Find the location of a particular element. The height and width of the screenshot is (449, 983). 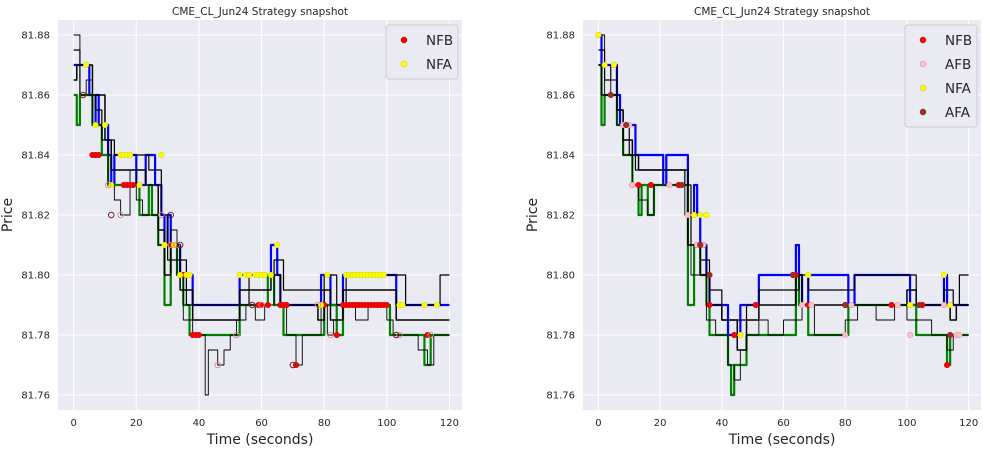

y-tick-label: 81.84 is located at coordinates (35, 156).